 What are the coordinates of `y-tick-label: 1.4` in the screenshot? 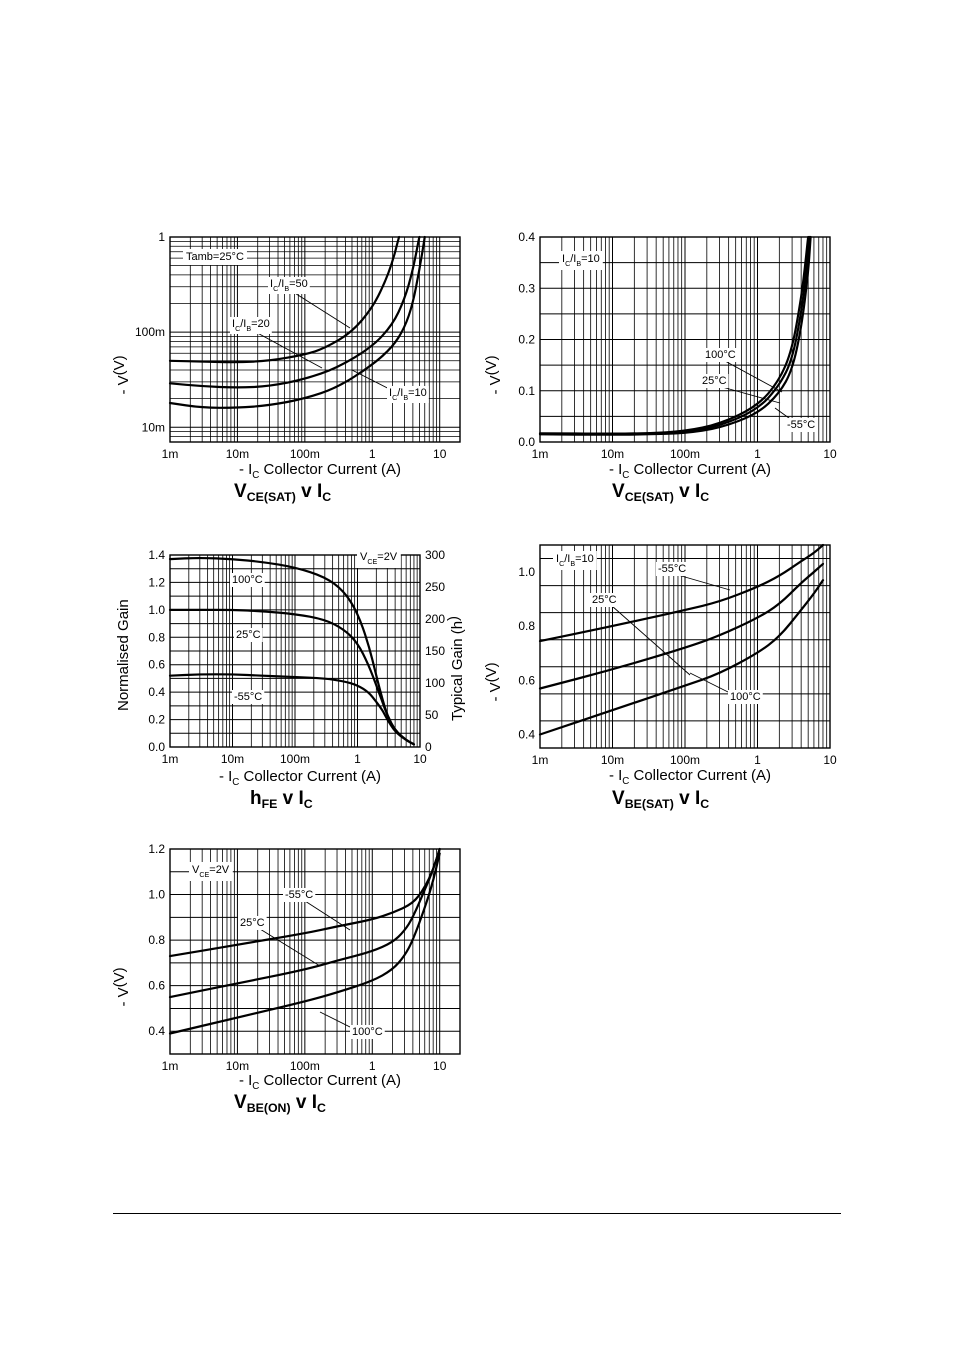 It's located at (156, 555).